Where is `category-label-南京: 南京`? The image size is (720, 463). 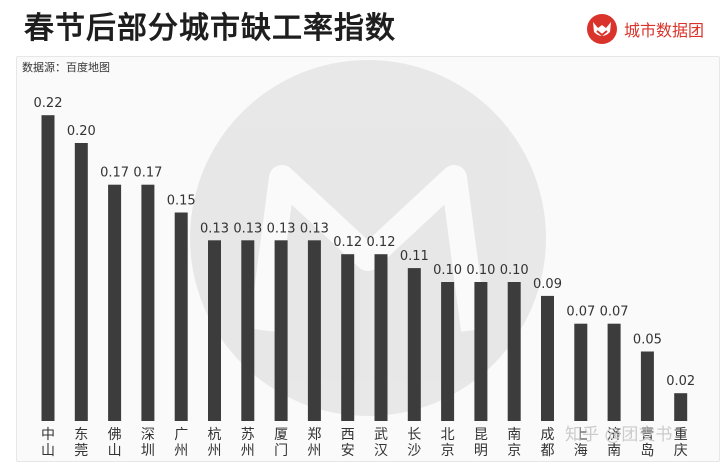
category-label-南京: 南京 is located at coordinates (514, 443).